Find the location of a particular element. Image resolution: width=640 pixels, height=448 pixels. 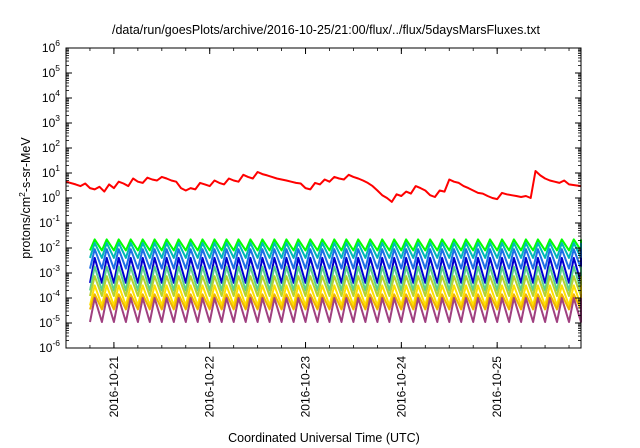

y-tick-label: 10⁵ is located at coordinates (51, 71).